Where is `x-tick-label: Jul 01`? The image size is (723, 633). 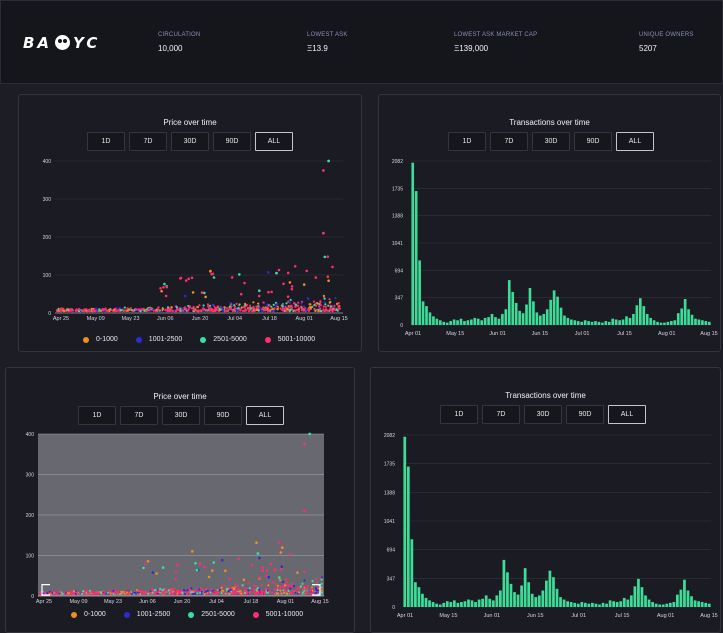 x-tick-label: Jul 01 is located at coordinates (582, 334).